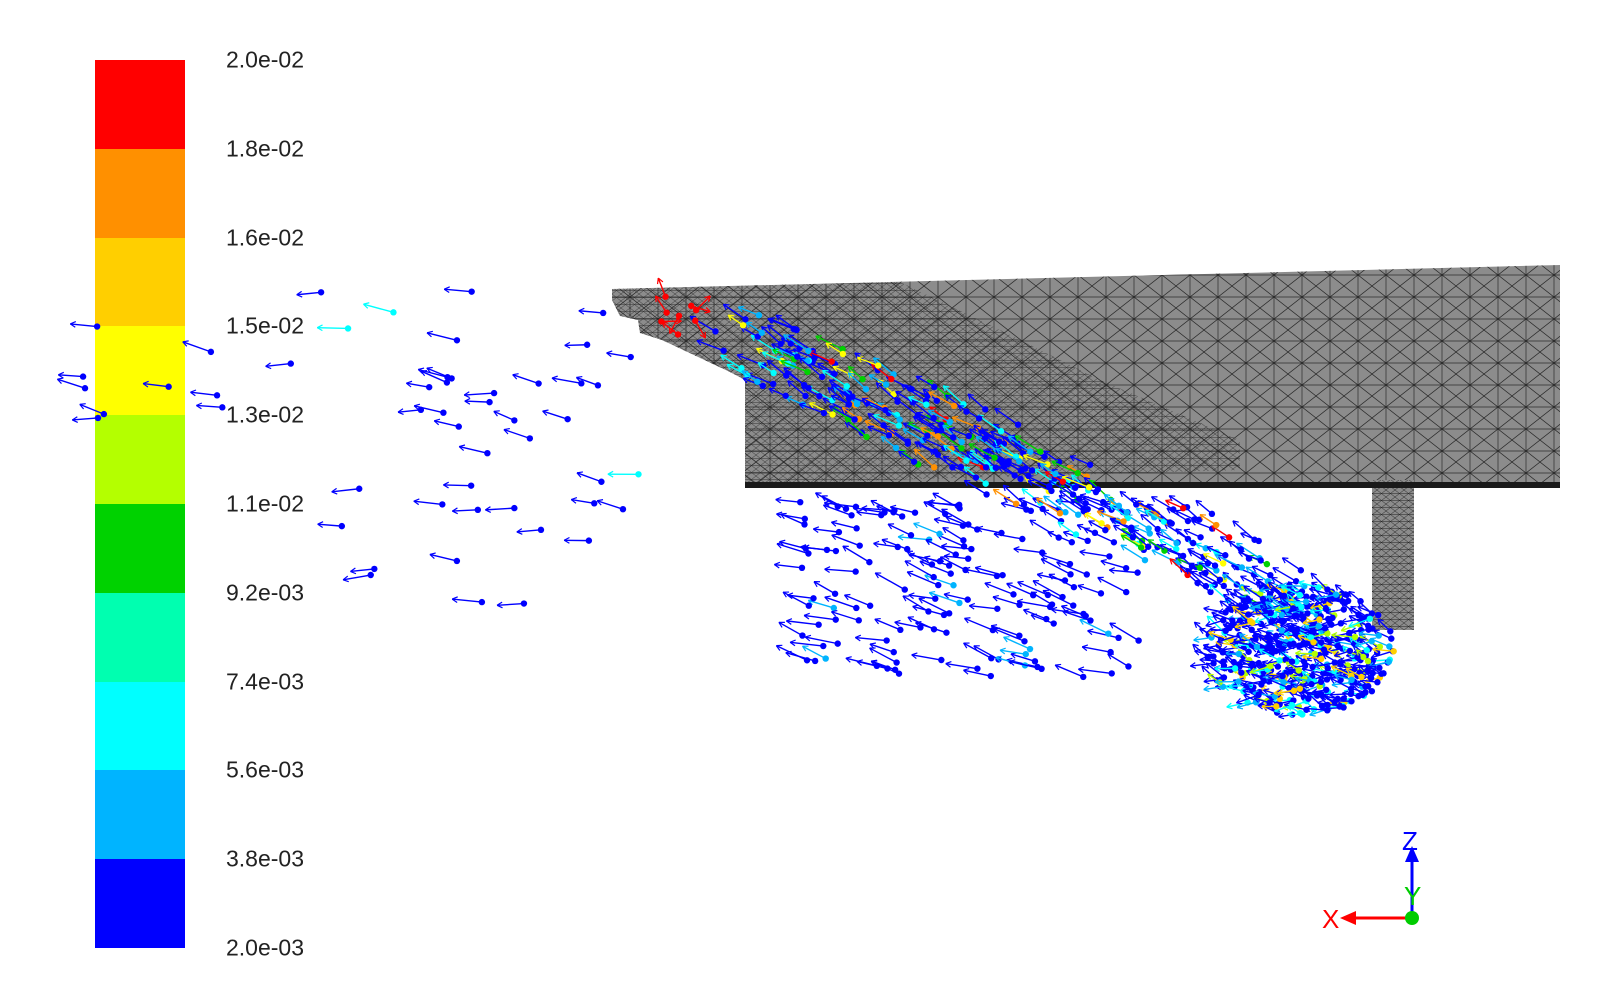 The height and width of the screenshot is (994, 1622). What do you see at coordinates (1330, 919) in the screenshot?
I see `x-axis-label: X` at bounding box center [1330, 919].